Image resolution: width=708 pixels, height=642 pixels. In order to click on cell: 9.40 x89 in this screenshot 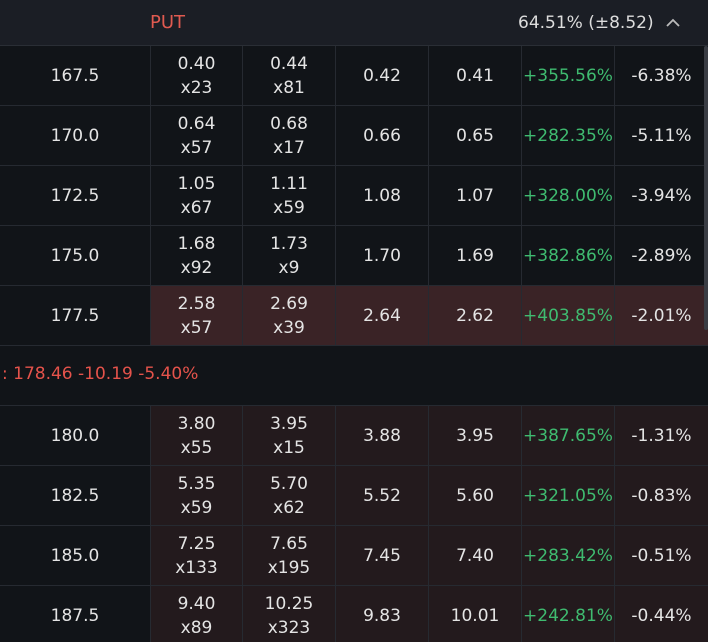, I will do `click(196, 614)`.